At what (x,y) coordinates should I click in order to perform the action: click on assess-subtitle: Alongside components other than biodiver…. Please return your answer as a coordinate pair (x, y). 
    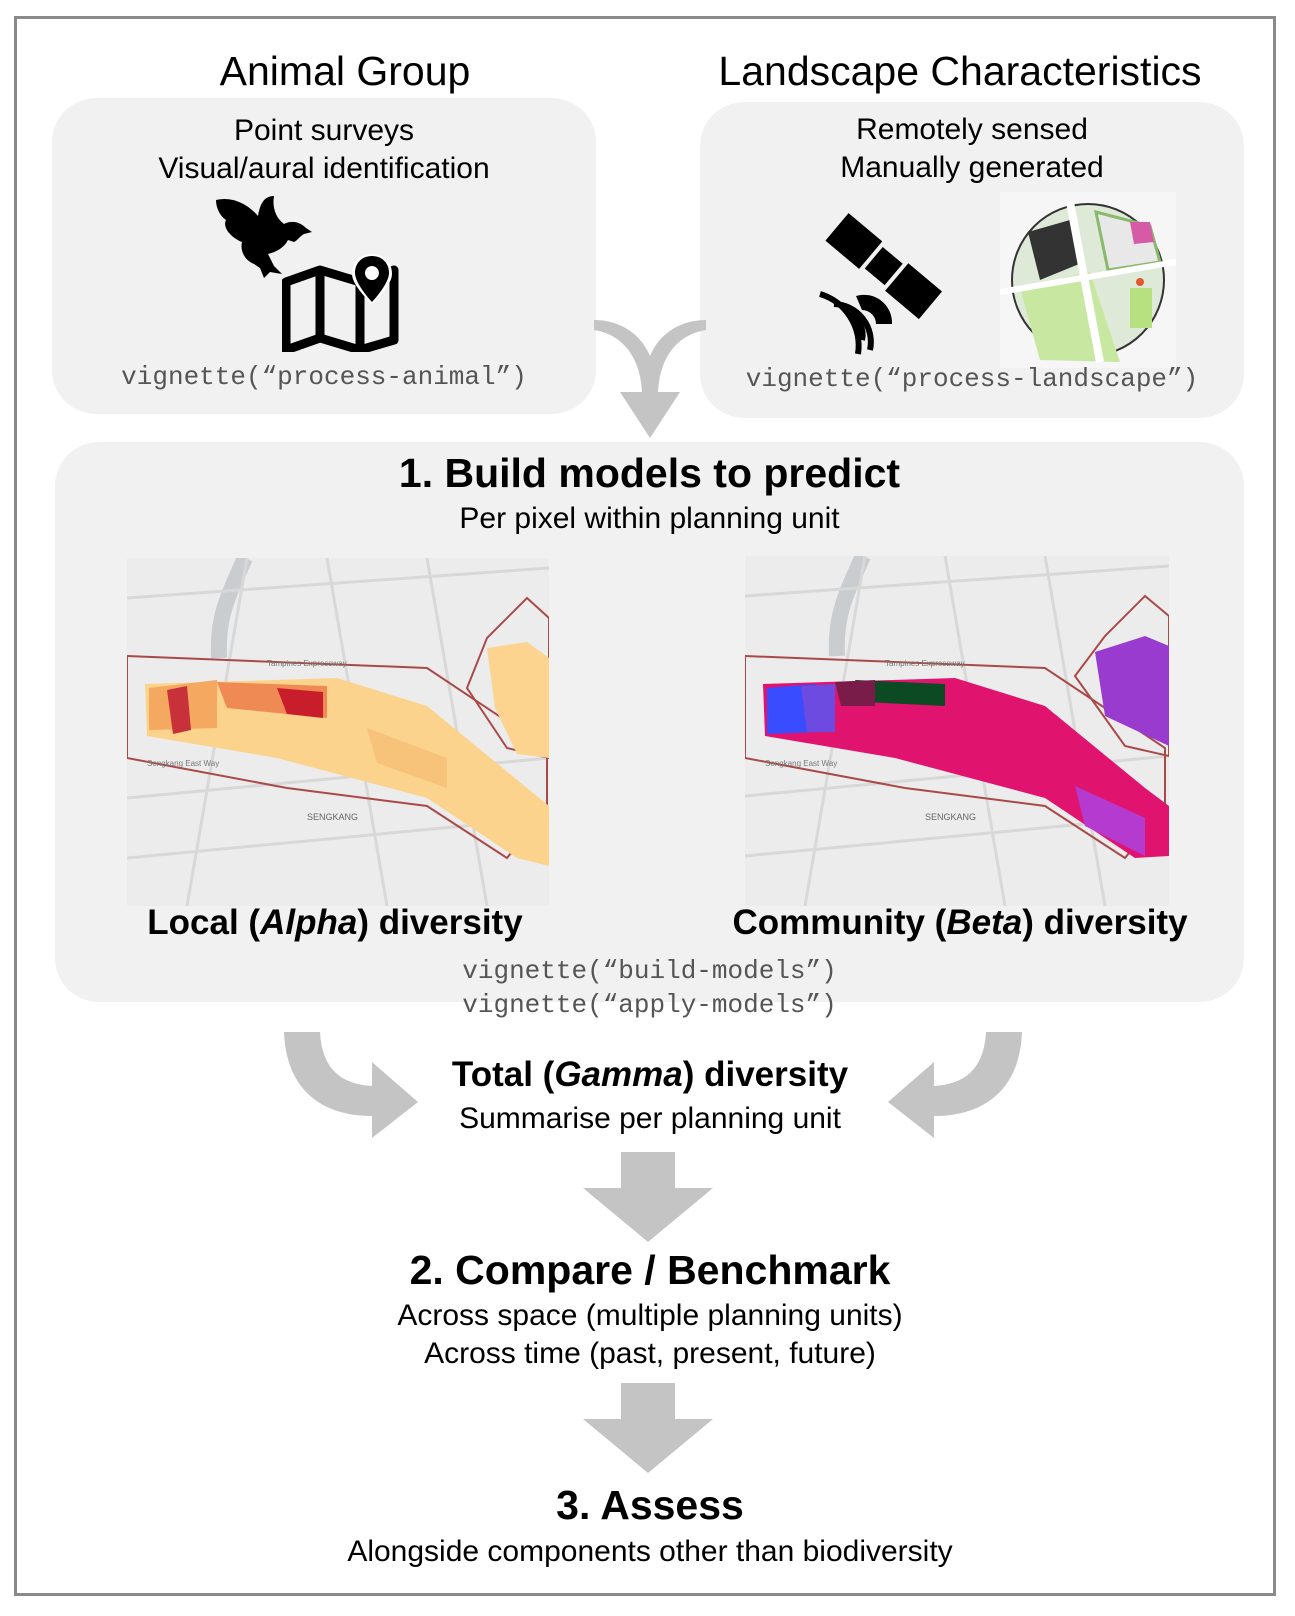
    Looking at the image, I should click on (650, 1551).